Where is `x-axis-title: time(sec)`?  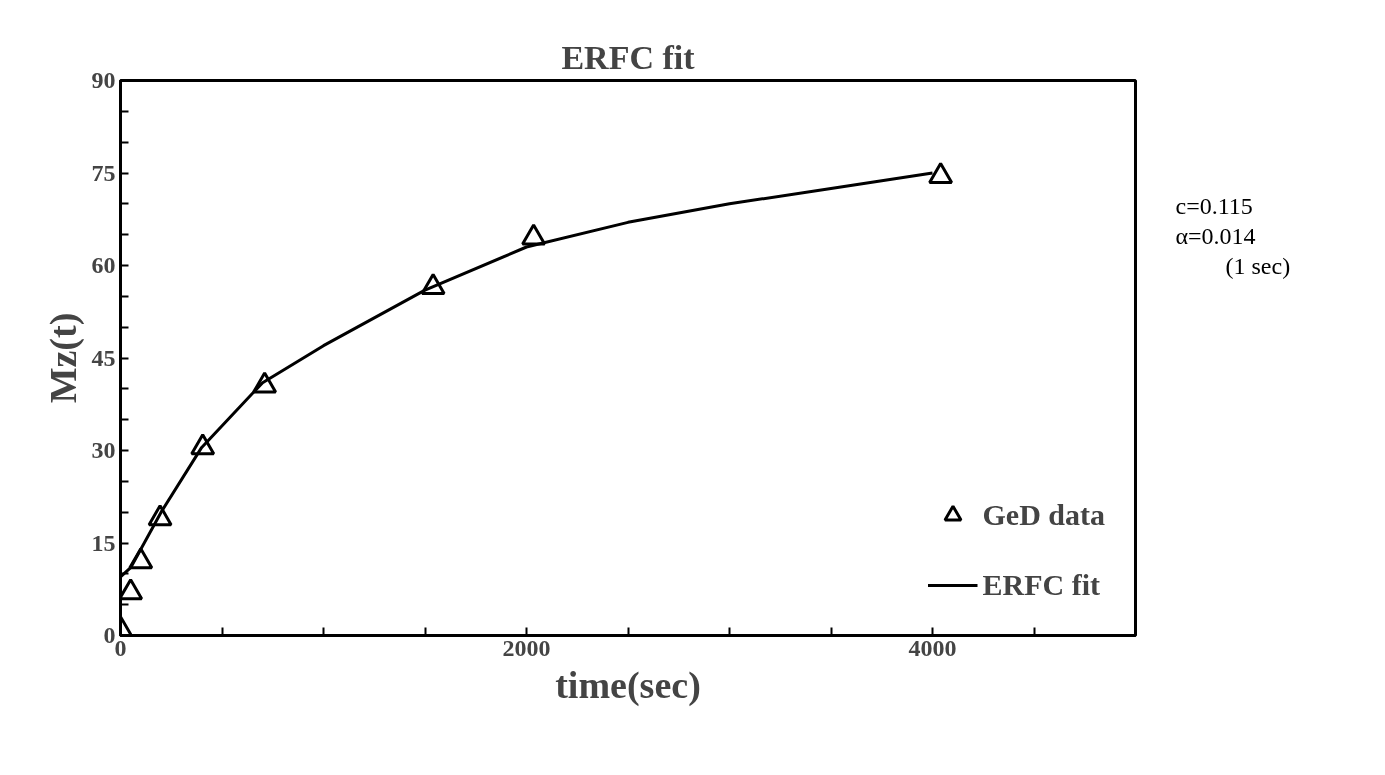 x-axis-title: time(sec) is located at coordinates (628, 685).